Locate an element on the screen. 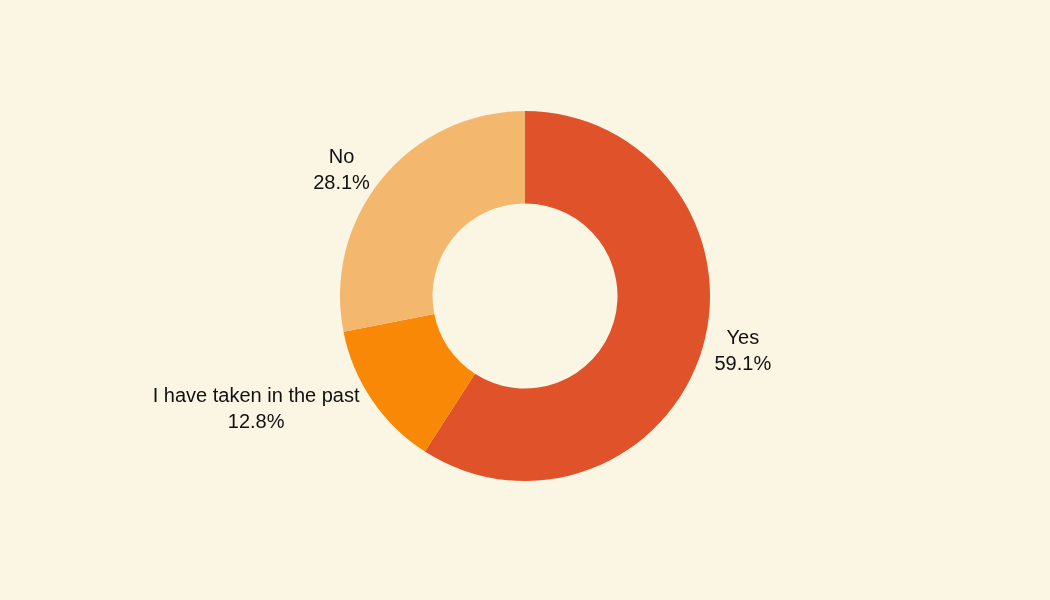 The height and width of the screenshot is (600, 1050). data-label: 59.1% is located at coordinates (743, 363).